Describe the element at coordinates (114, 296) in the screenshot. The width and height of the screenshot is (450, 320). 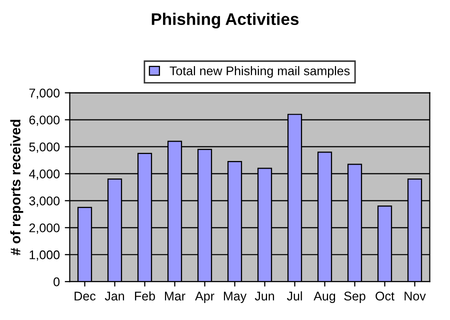
I see `x-tick-label: Jan` at that location.